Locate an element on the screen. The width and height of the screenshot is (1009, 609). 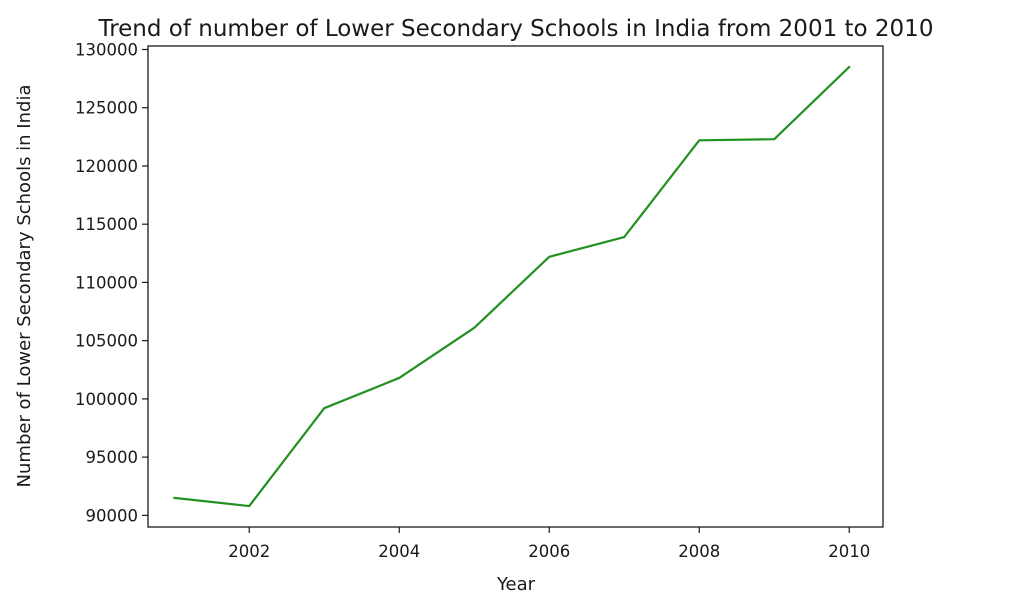
y-tick-label: 115000 is located at coordinates (106, 224).